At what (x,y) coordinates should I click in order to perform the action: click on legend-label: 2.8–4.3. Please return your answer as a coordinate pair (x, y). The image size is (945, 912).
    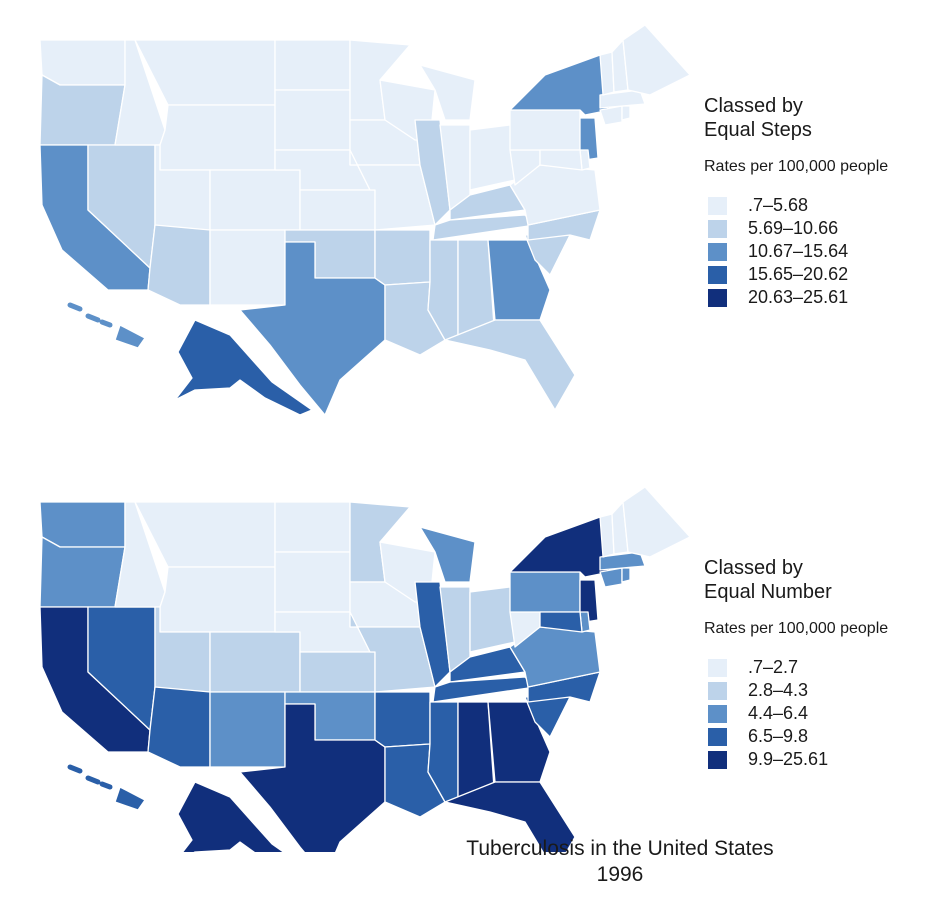
    Looking at the image, I should click on (778, 690).